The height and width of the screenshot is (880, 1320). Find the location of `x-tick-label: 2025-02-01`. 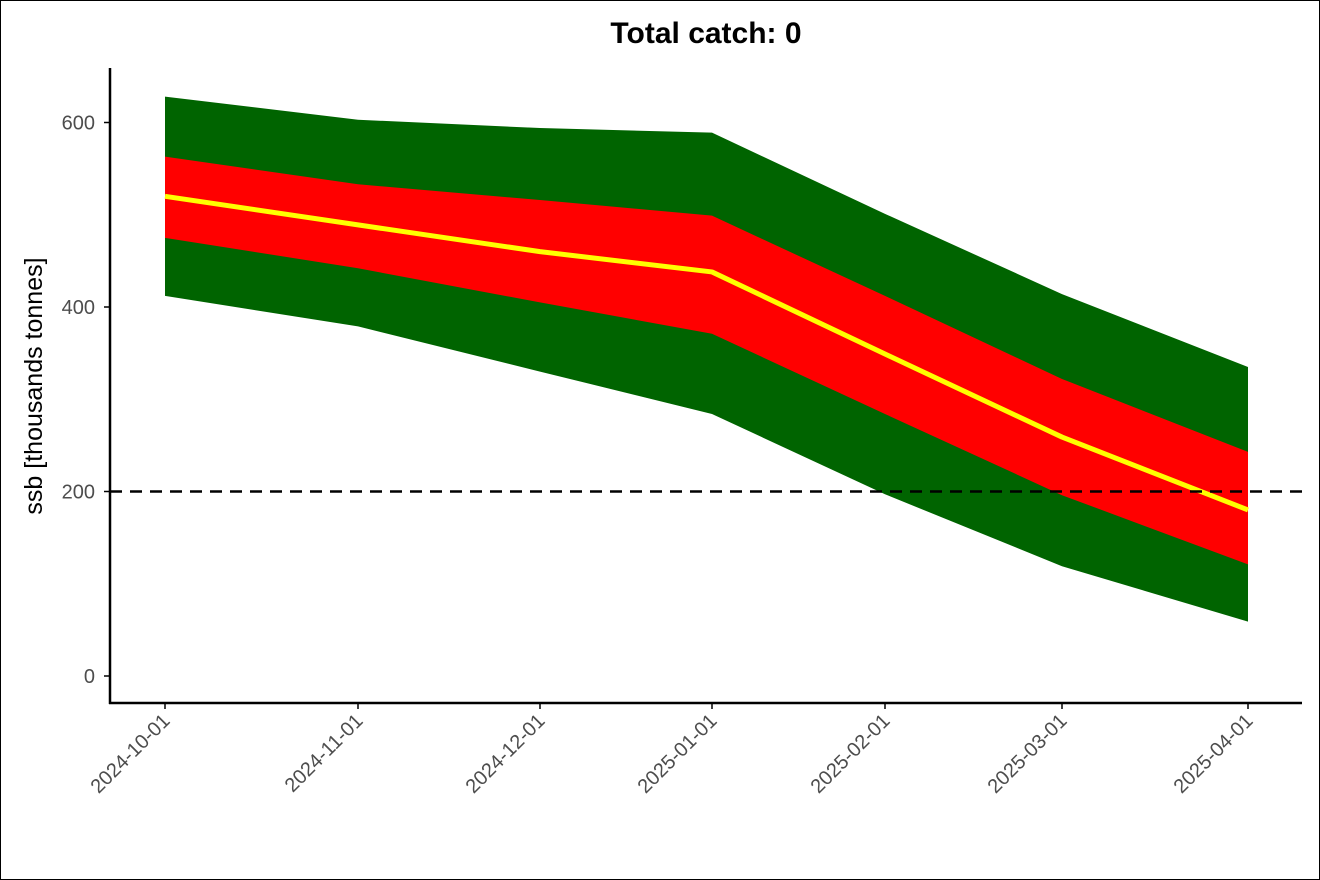

x-tick-label: 2025-02-01 is located at coordinates (851, 754).